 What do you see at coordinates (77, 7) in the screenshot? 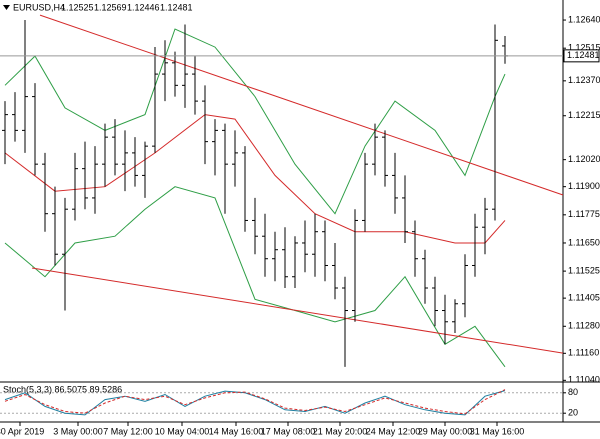
I see `header-open: 1.12525` at bounding box center [77, 7].